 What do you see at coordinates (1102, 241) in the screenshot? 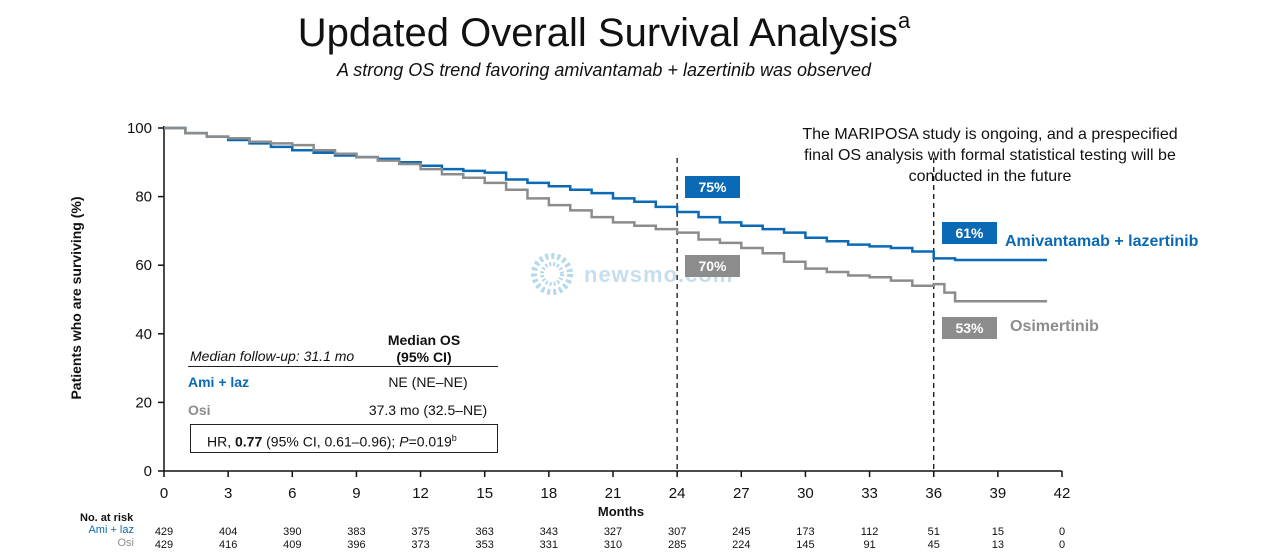
I see `legend-ami: Amivantamab + lazertinib` at bounding box center [1102, 241].